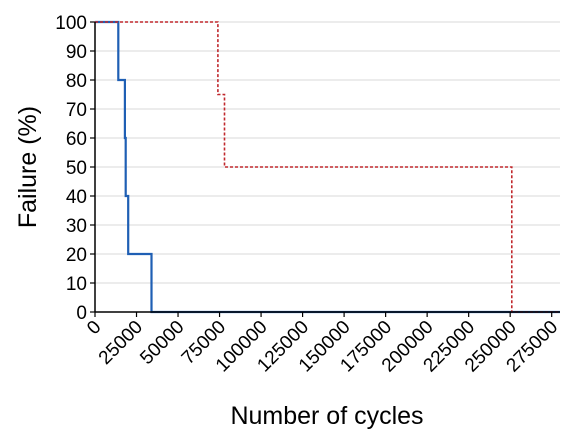 The height and width of the screenshot is (431, 562). Describe the element at coordinates (76, 284) in the screenshot. I see `y-tick-label: 10` at that location.